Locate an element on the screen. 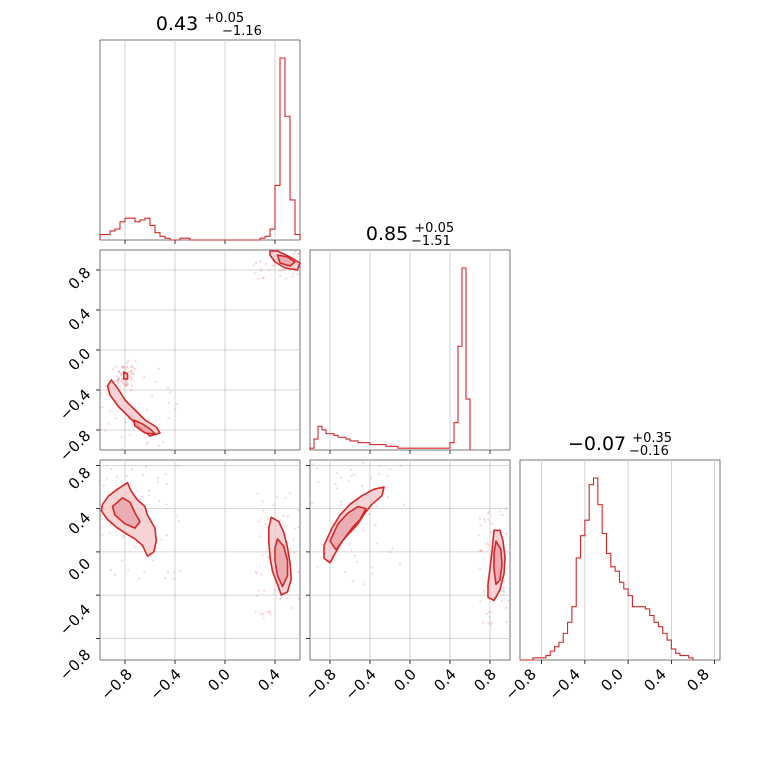 This screenshot has width=760, height=760. title-param-2-plus: +0.35 is located at coordinates (652, 438).